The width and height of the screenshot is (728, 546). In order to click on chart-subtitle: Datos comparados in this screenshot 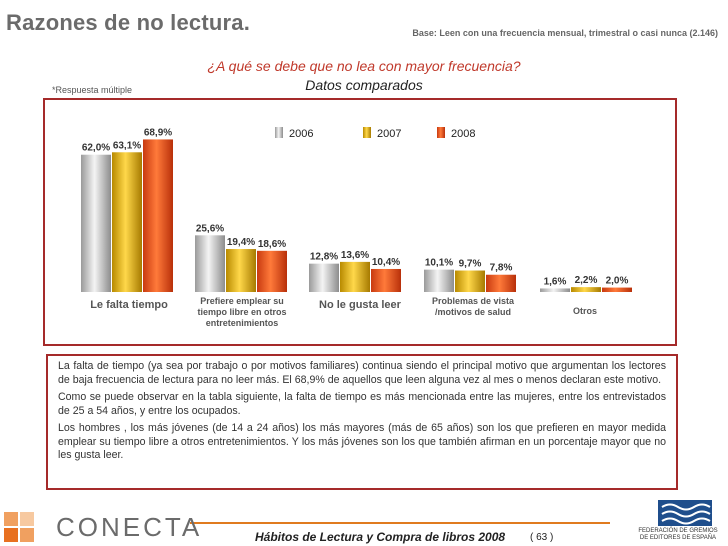, I will do `click(364, 85)`.